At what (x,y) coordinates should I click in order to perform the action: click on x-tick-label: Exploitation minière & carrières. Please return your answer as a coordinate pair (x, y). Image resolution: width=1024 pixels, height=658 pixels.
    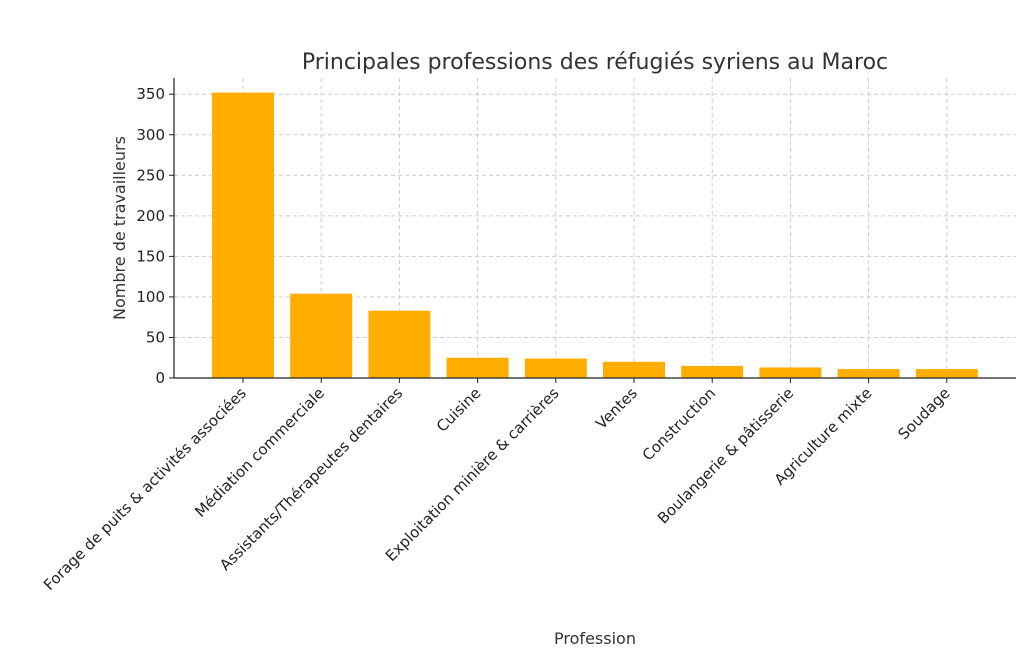
    Looking at the image, I should click on (472, 474).